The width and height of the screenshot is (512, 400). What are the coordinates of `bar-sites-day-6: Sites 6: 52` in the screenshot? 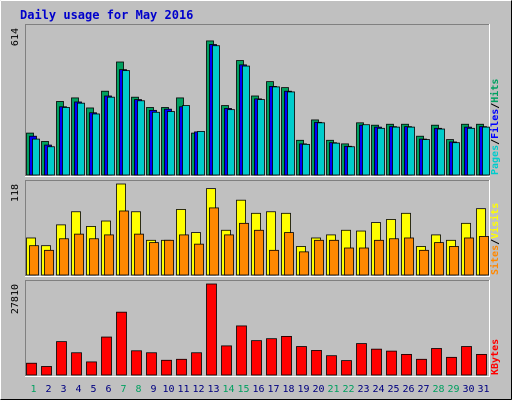 It's located at (109, 255).